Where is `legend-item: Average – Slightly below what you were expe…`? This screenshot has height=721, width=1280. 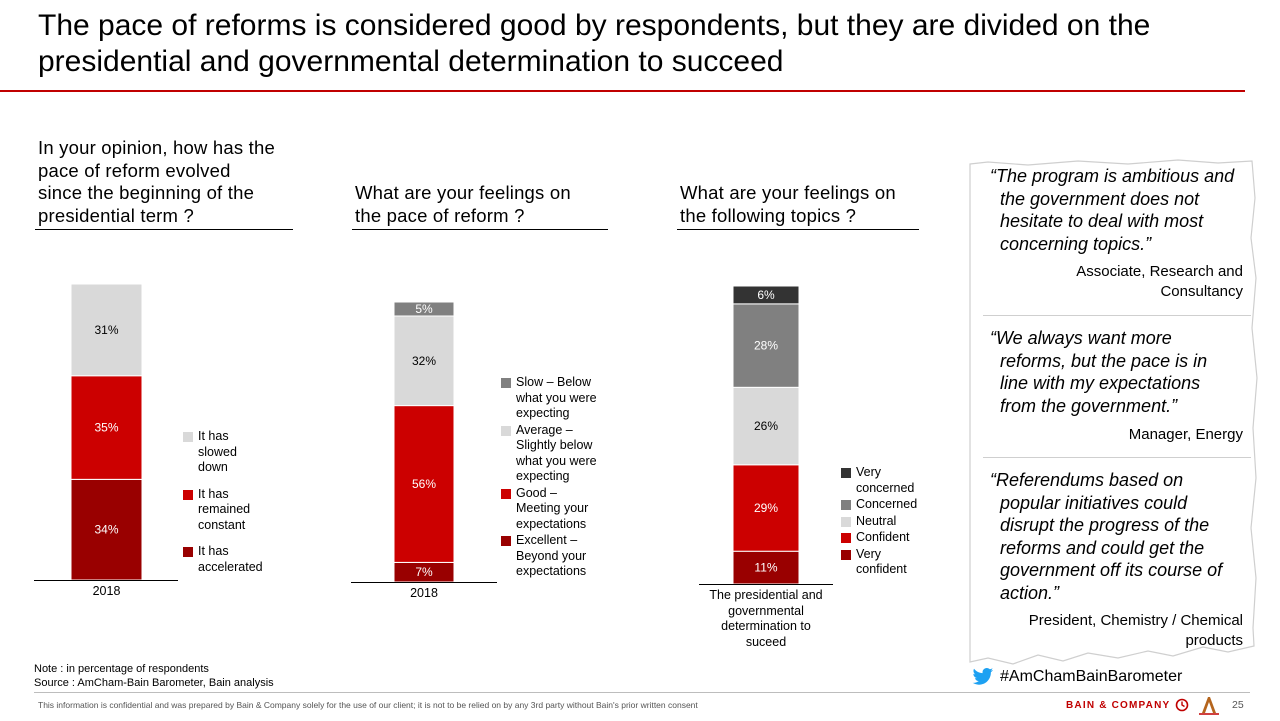
legend-item: Average – Slightly below what you were expe… is located at coordinates (556, 454).